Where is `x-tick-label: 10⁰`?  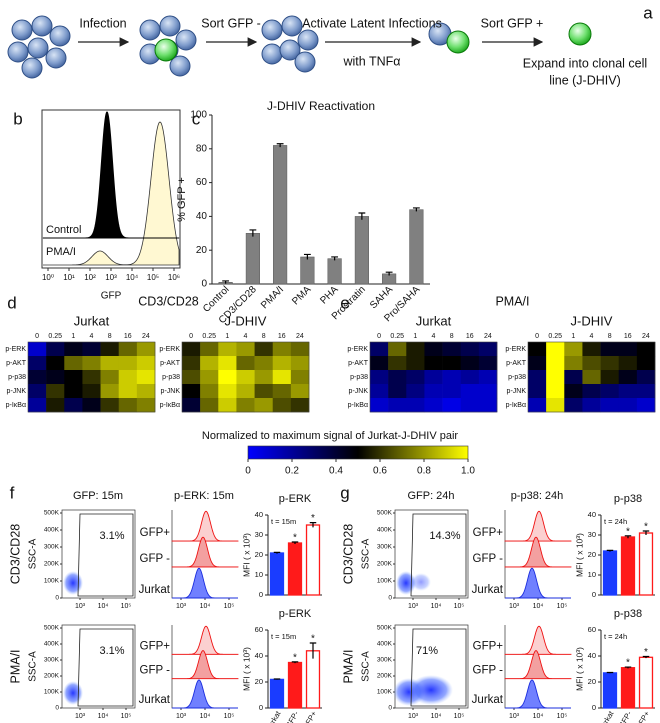
x-tick-label: 10⁰ is located at coordinates (48, 277).